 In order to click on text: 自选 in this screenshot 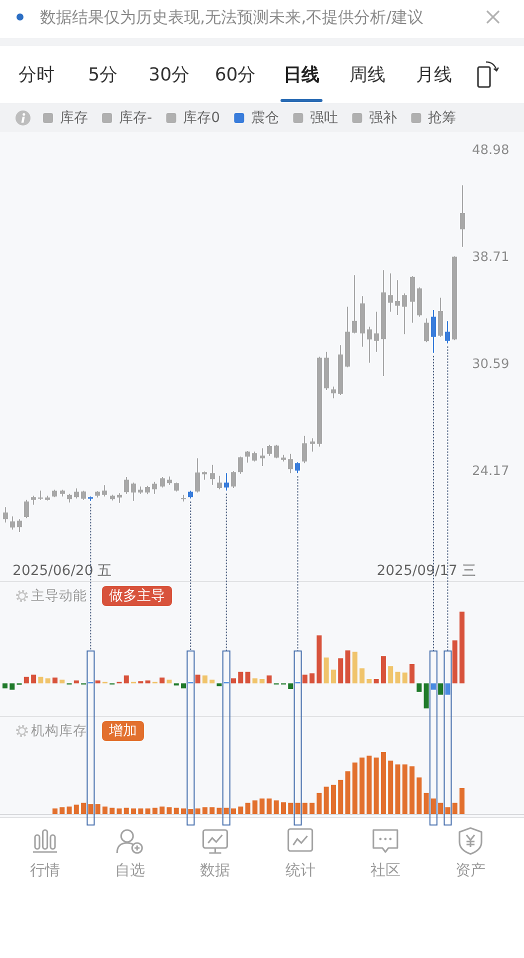, I will do `click(130, 870)`.